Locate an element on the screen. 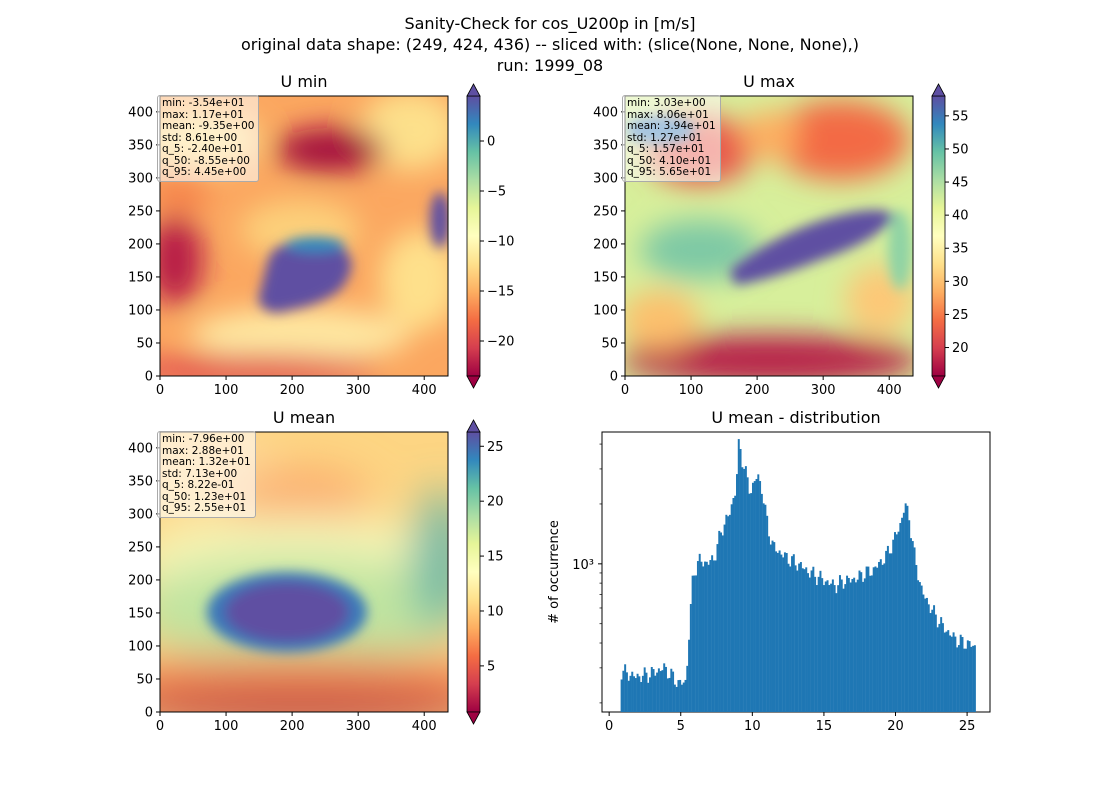 The image size is (1100, 800). colorbar-tick-label: 15 is located at coordinates (495, 557).